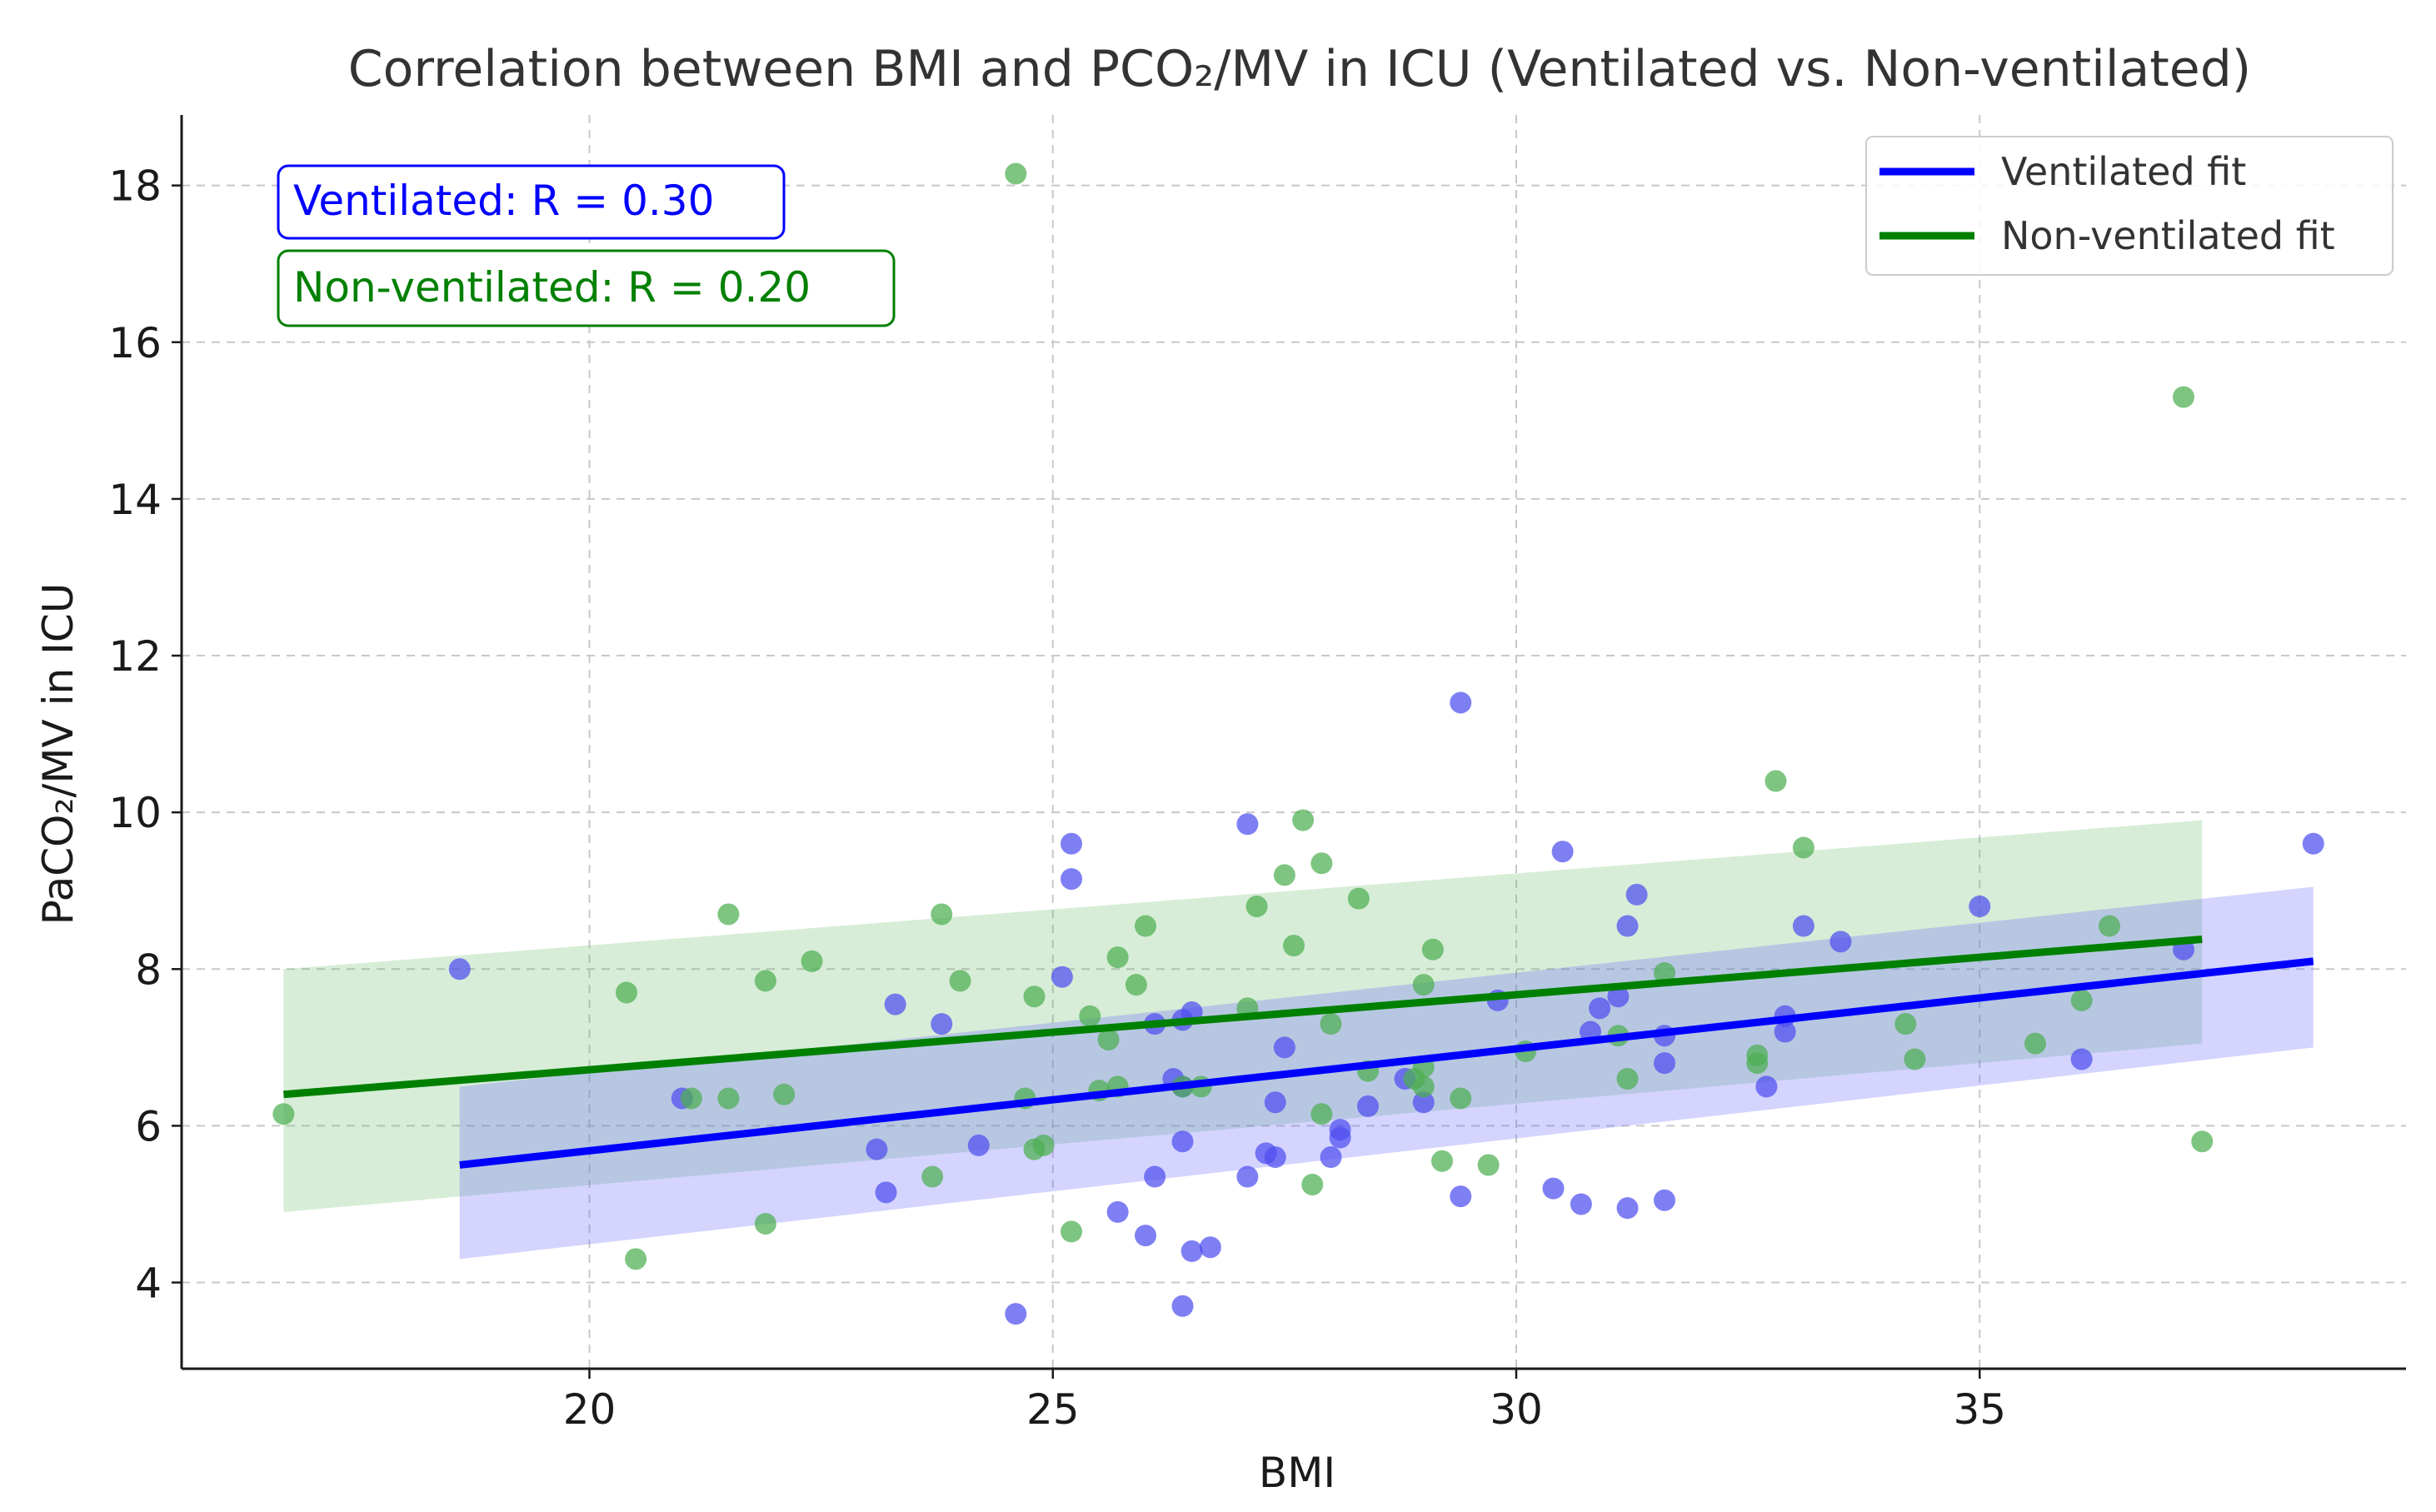  What do you see at coordinates (589, 1409) in the screenshot?
I see `x-tick-label: 20` at bounding box center [589, 1409].